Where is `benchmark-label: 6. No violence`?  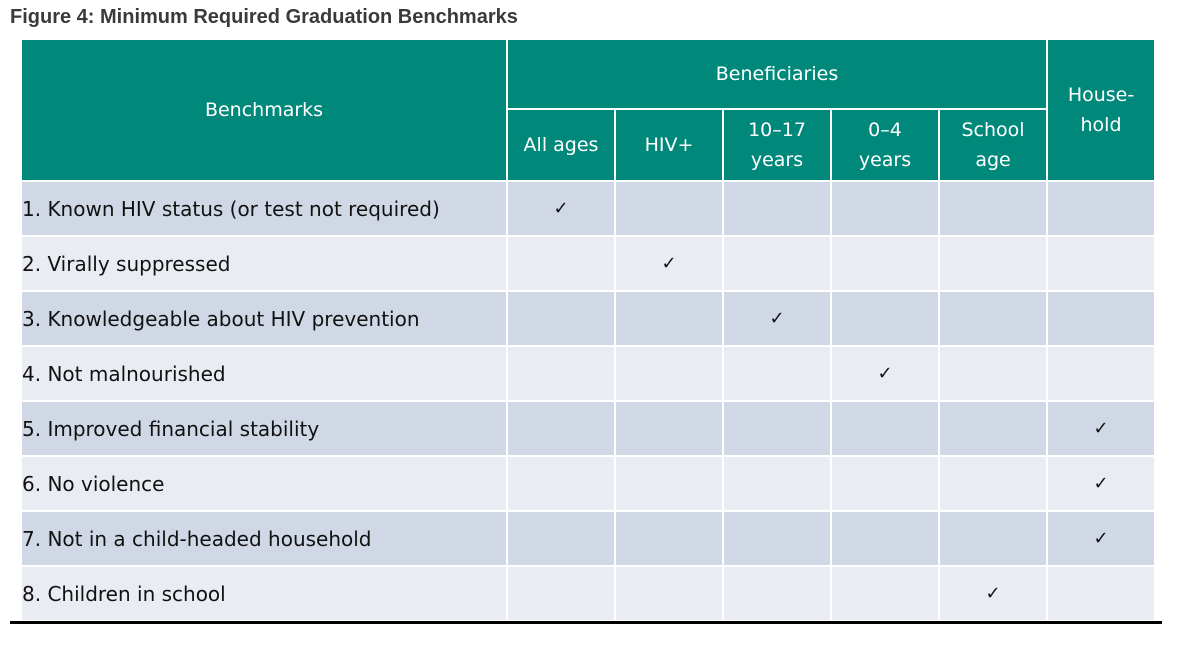
benchmark-label: 6. No violence is located at coordinates (264, 483).